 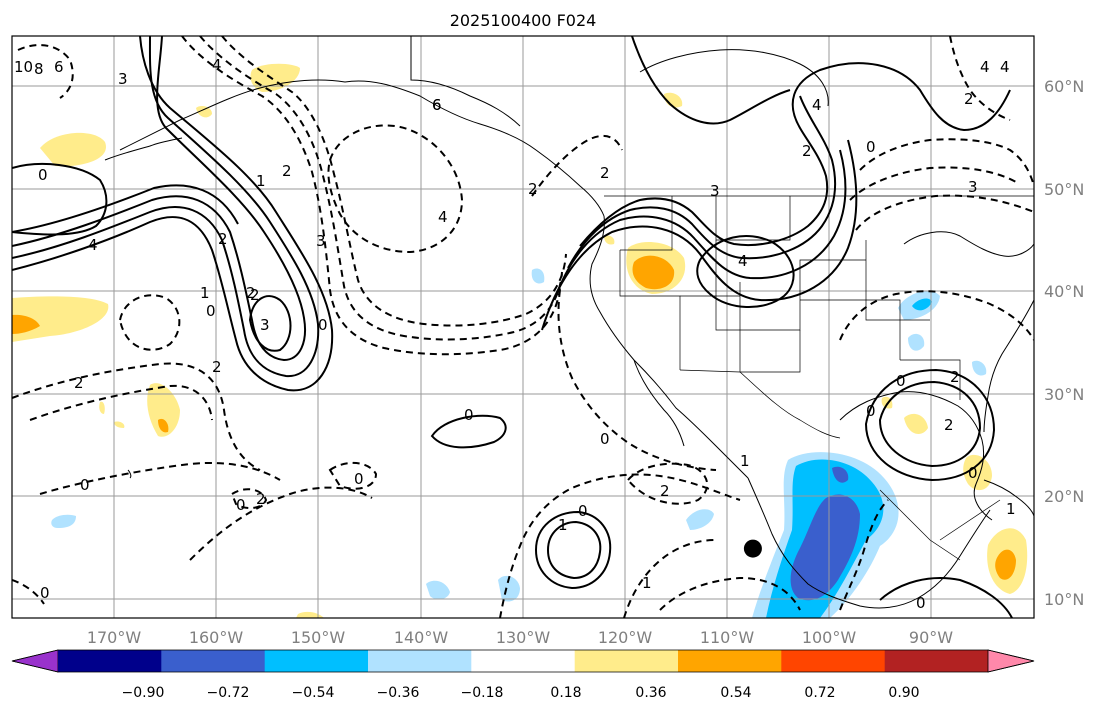 What do you see at coordinates (114, 637) in the screenshot?
I see `lon-tick-label: 170°W` at bounding box center [114, 637].